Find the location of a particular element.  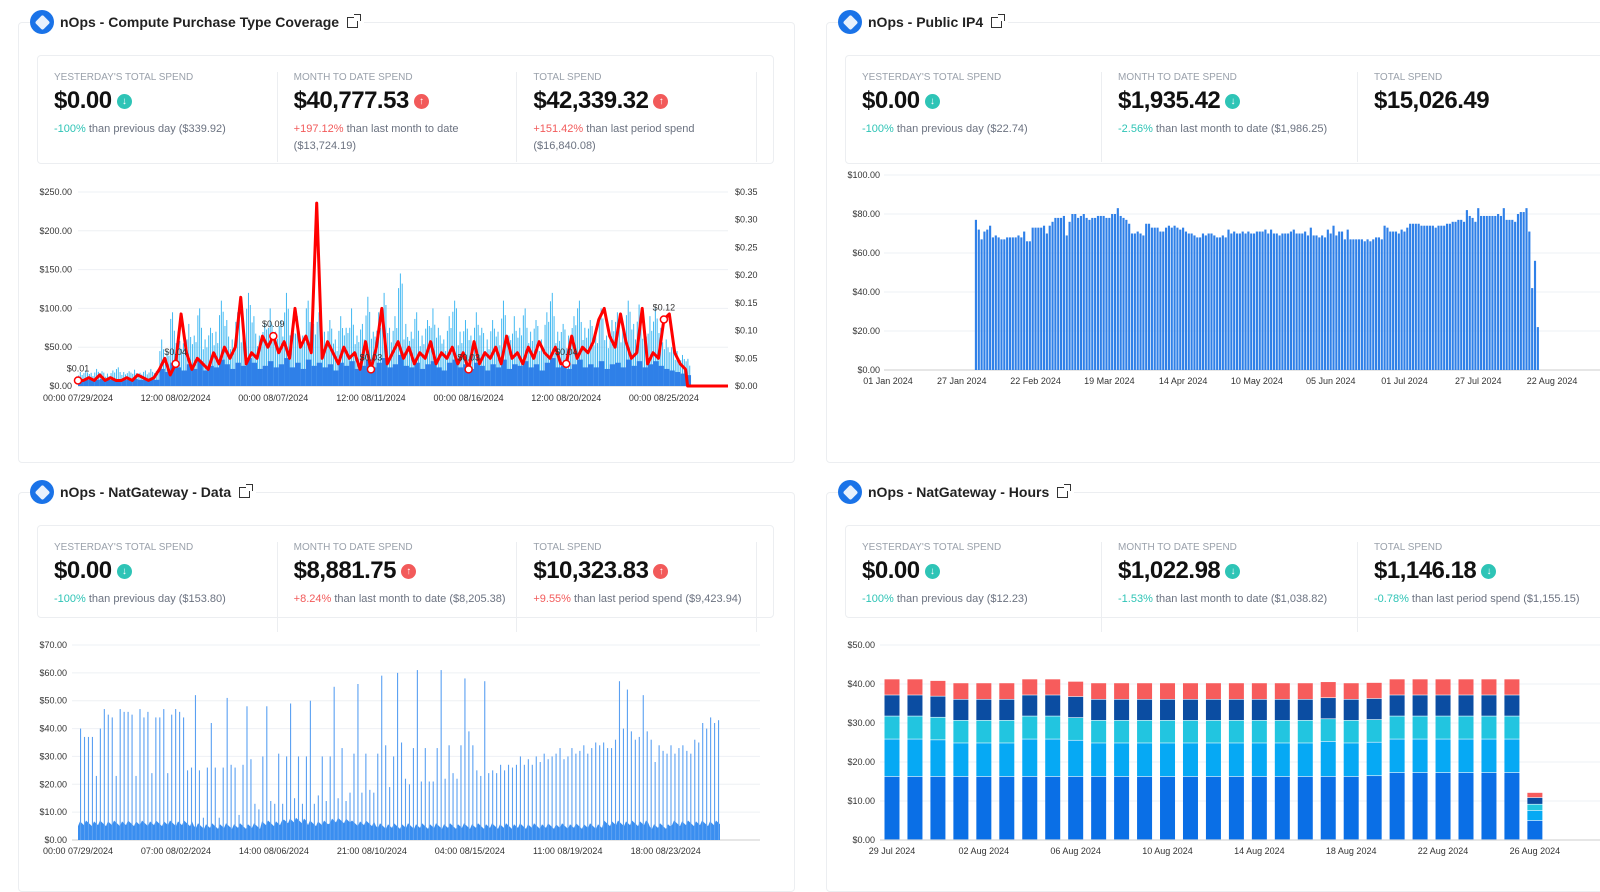

panel-title-text: nOps - Public IP4 is located at coordinates (926, 22).